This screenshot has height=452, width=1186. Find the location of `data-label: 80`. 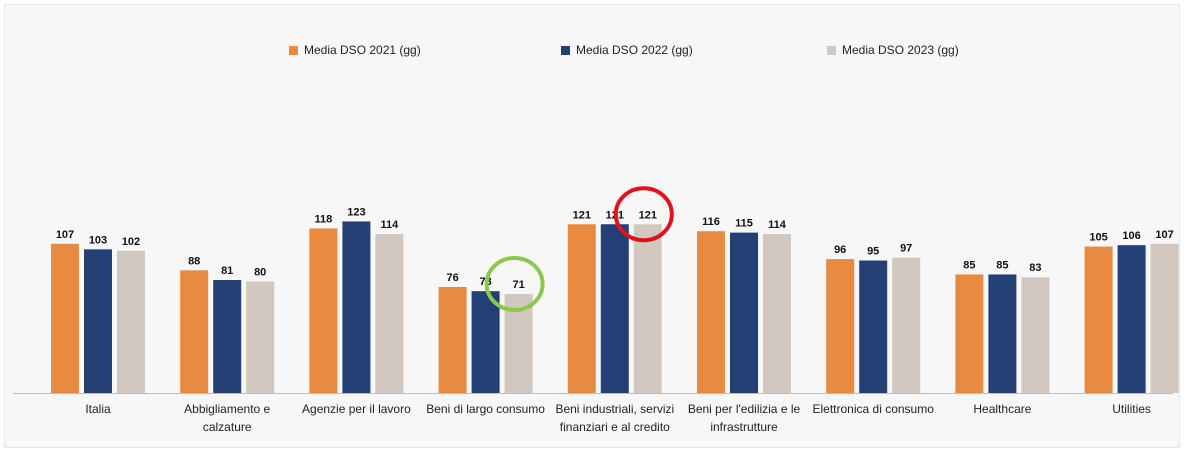

data-label: 80 is located at coordinates (260, 272).